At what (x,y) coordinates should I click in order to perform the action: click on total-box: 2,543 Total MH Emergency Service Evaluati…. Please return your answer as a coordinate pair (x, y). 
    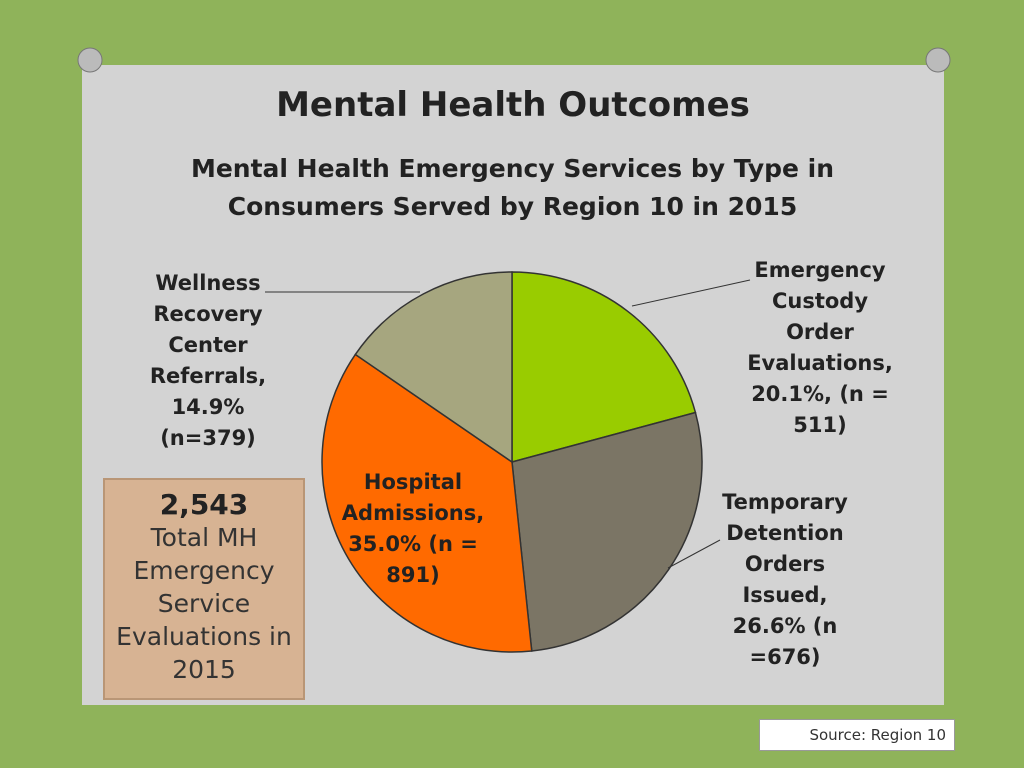
    Looking at the image, I should click on (204, 589).